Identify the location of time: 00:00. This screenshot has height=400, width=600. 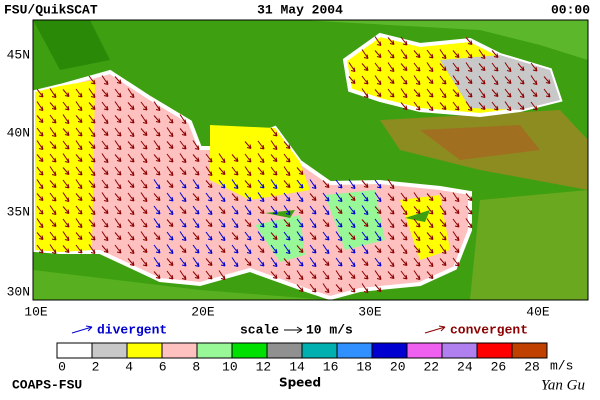
(570, 9).